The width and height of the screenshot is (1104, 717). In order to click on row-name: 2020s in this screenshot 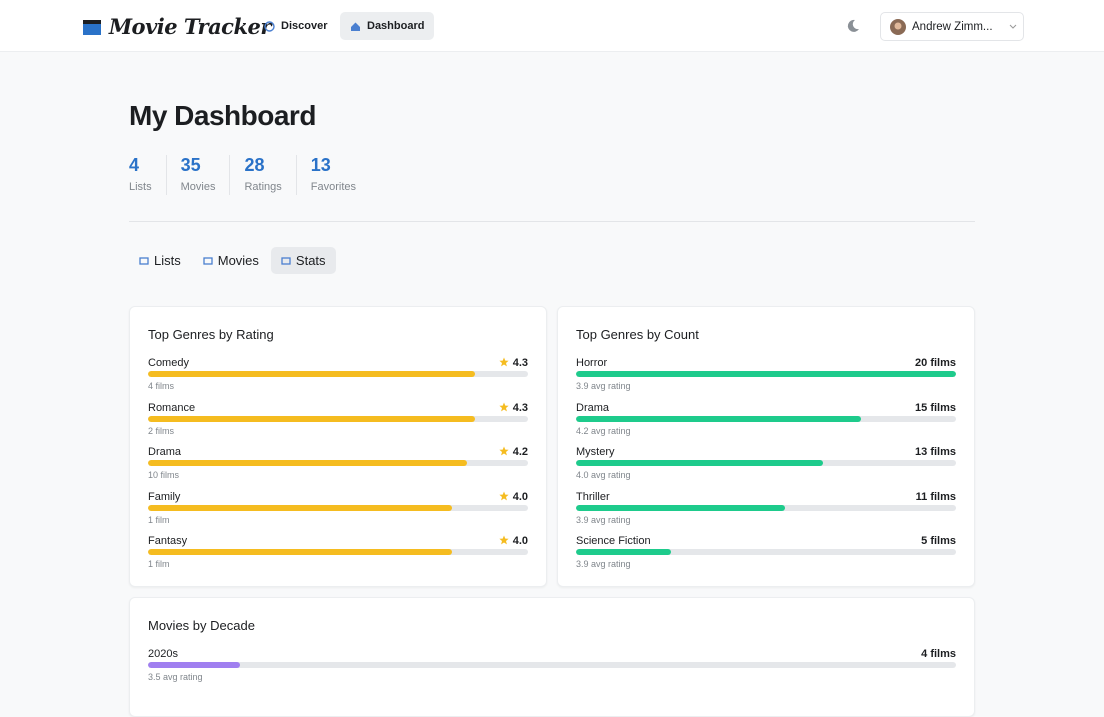, I will do `click(163, 654)`.